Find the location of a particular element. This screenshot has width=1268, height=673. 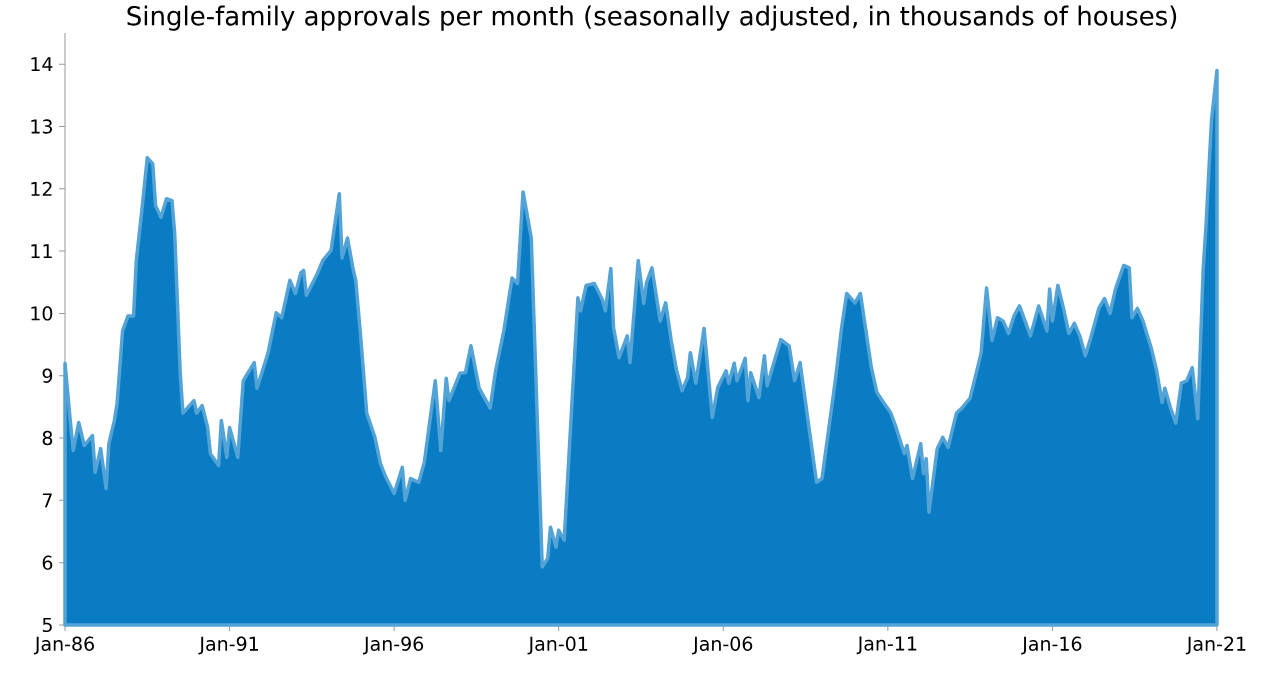

x-tick-label: Jan-21 is located at coordinates (1215, 645).